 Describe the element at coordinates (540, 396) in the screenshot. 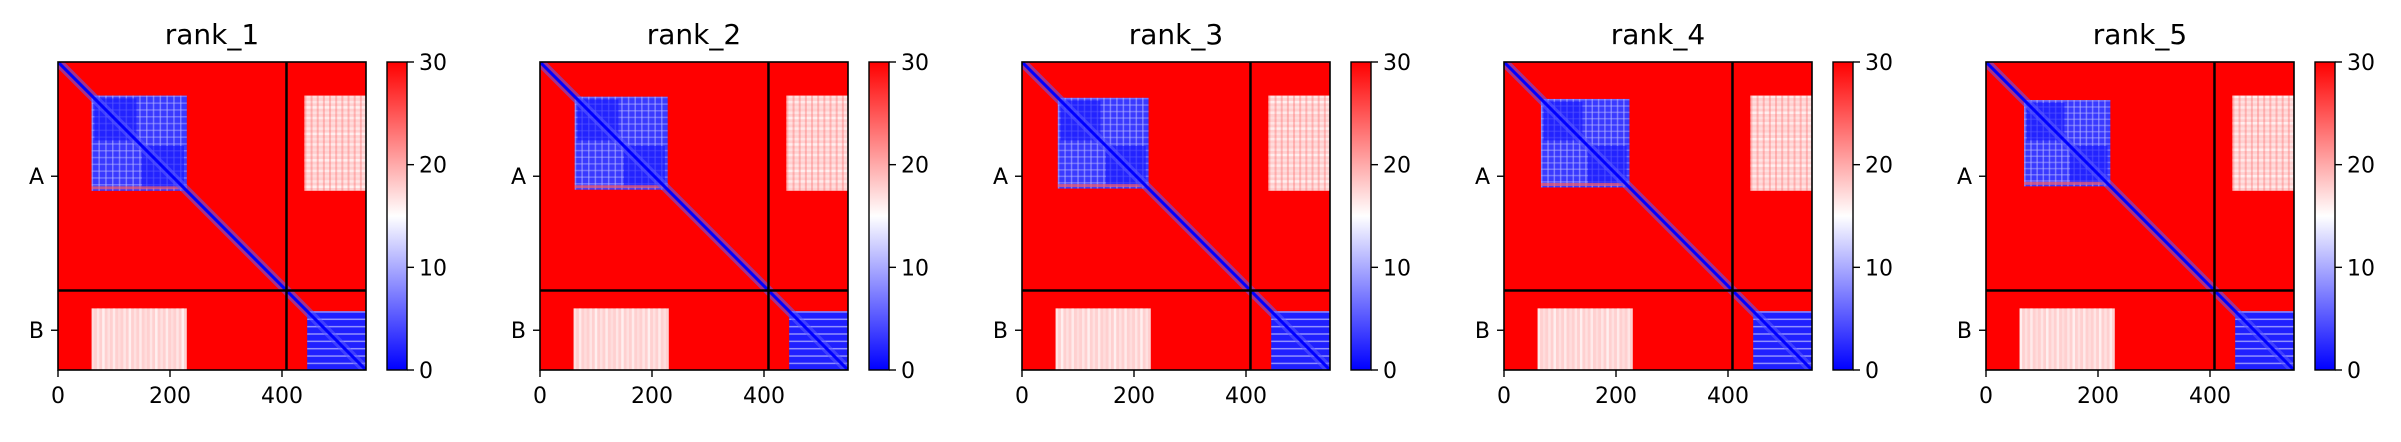

I see `x-tick-label: 0` at that location.